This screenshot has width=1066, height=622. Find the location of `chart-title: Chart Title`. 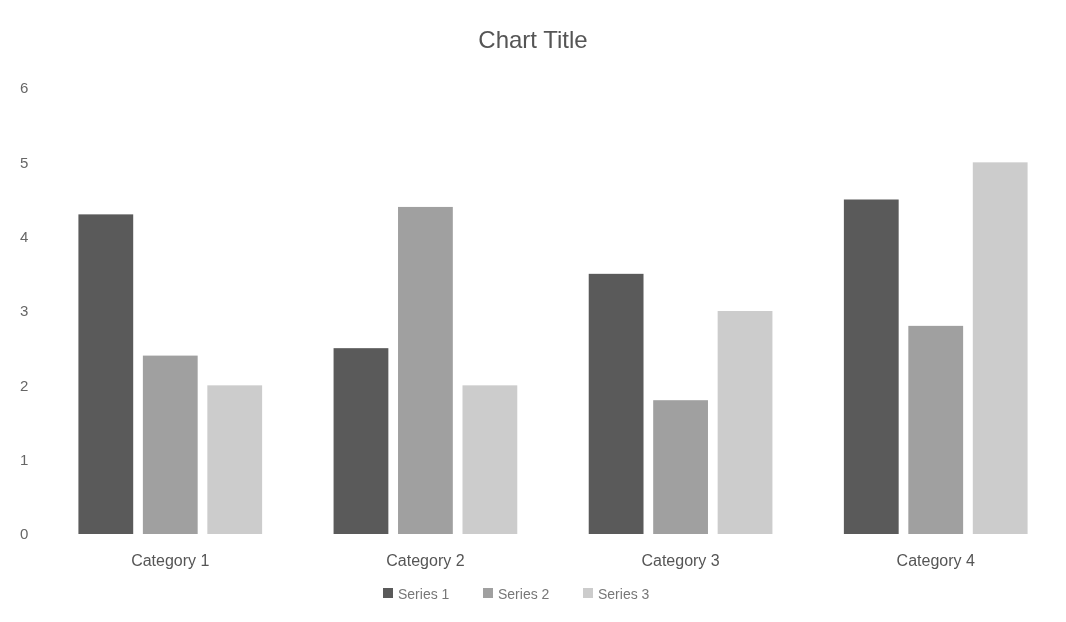

chart-title: Chart Title is located at coordinates (533, 39).